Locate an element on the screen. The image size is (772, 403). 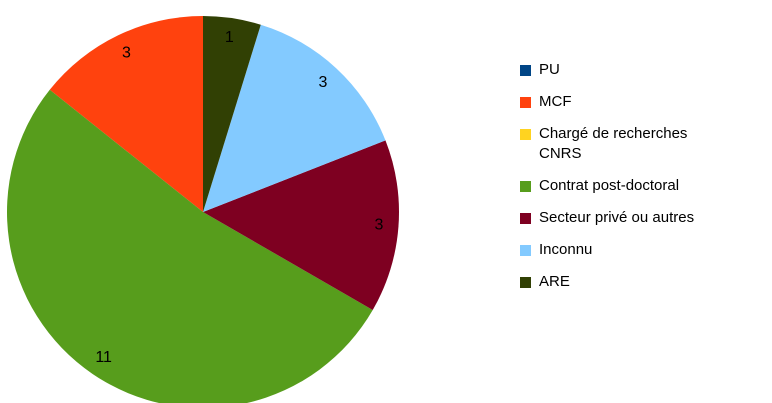
data-label: 1 is located at coordinates (229, 37).